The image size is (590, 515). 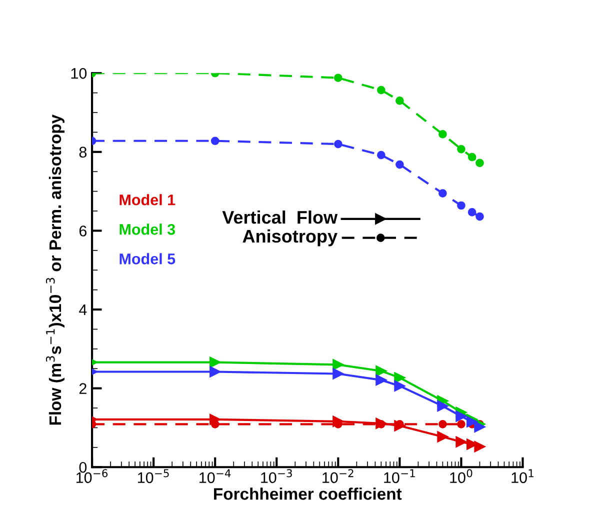 I want to click on y-tick-label: 8, so click(x=83, y=152).